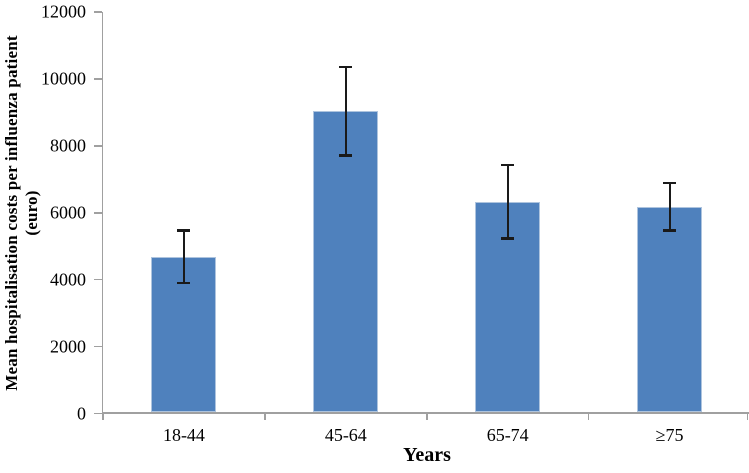 The width and height of the screenshot is (749, 473). What do you see at coordinates (68, 346) in the screenshot?
I see `y-axis-tick-label: 2000` at bounding box center [68, 346].